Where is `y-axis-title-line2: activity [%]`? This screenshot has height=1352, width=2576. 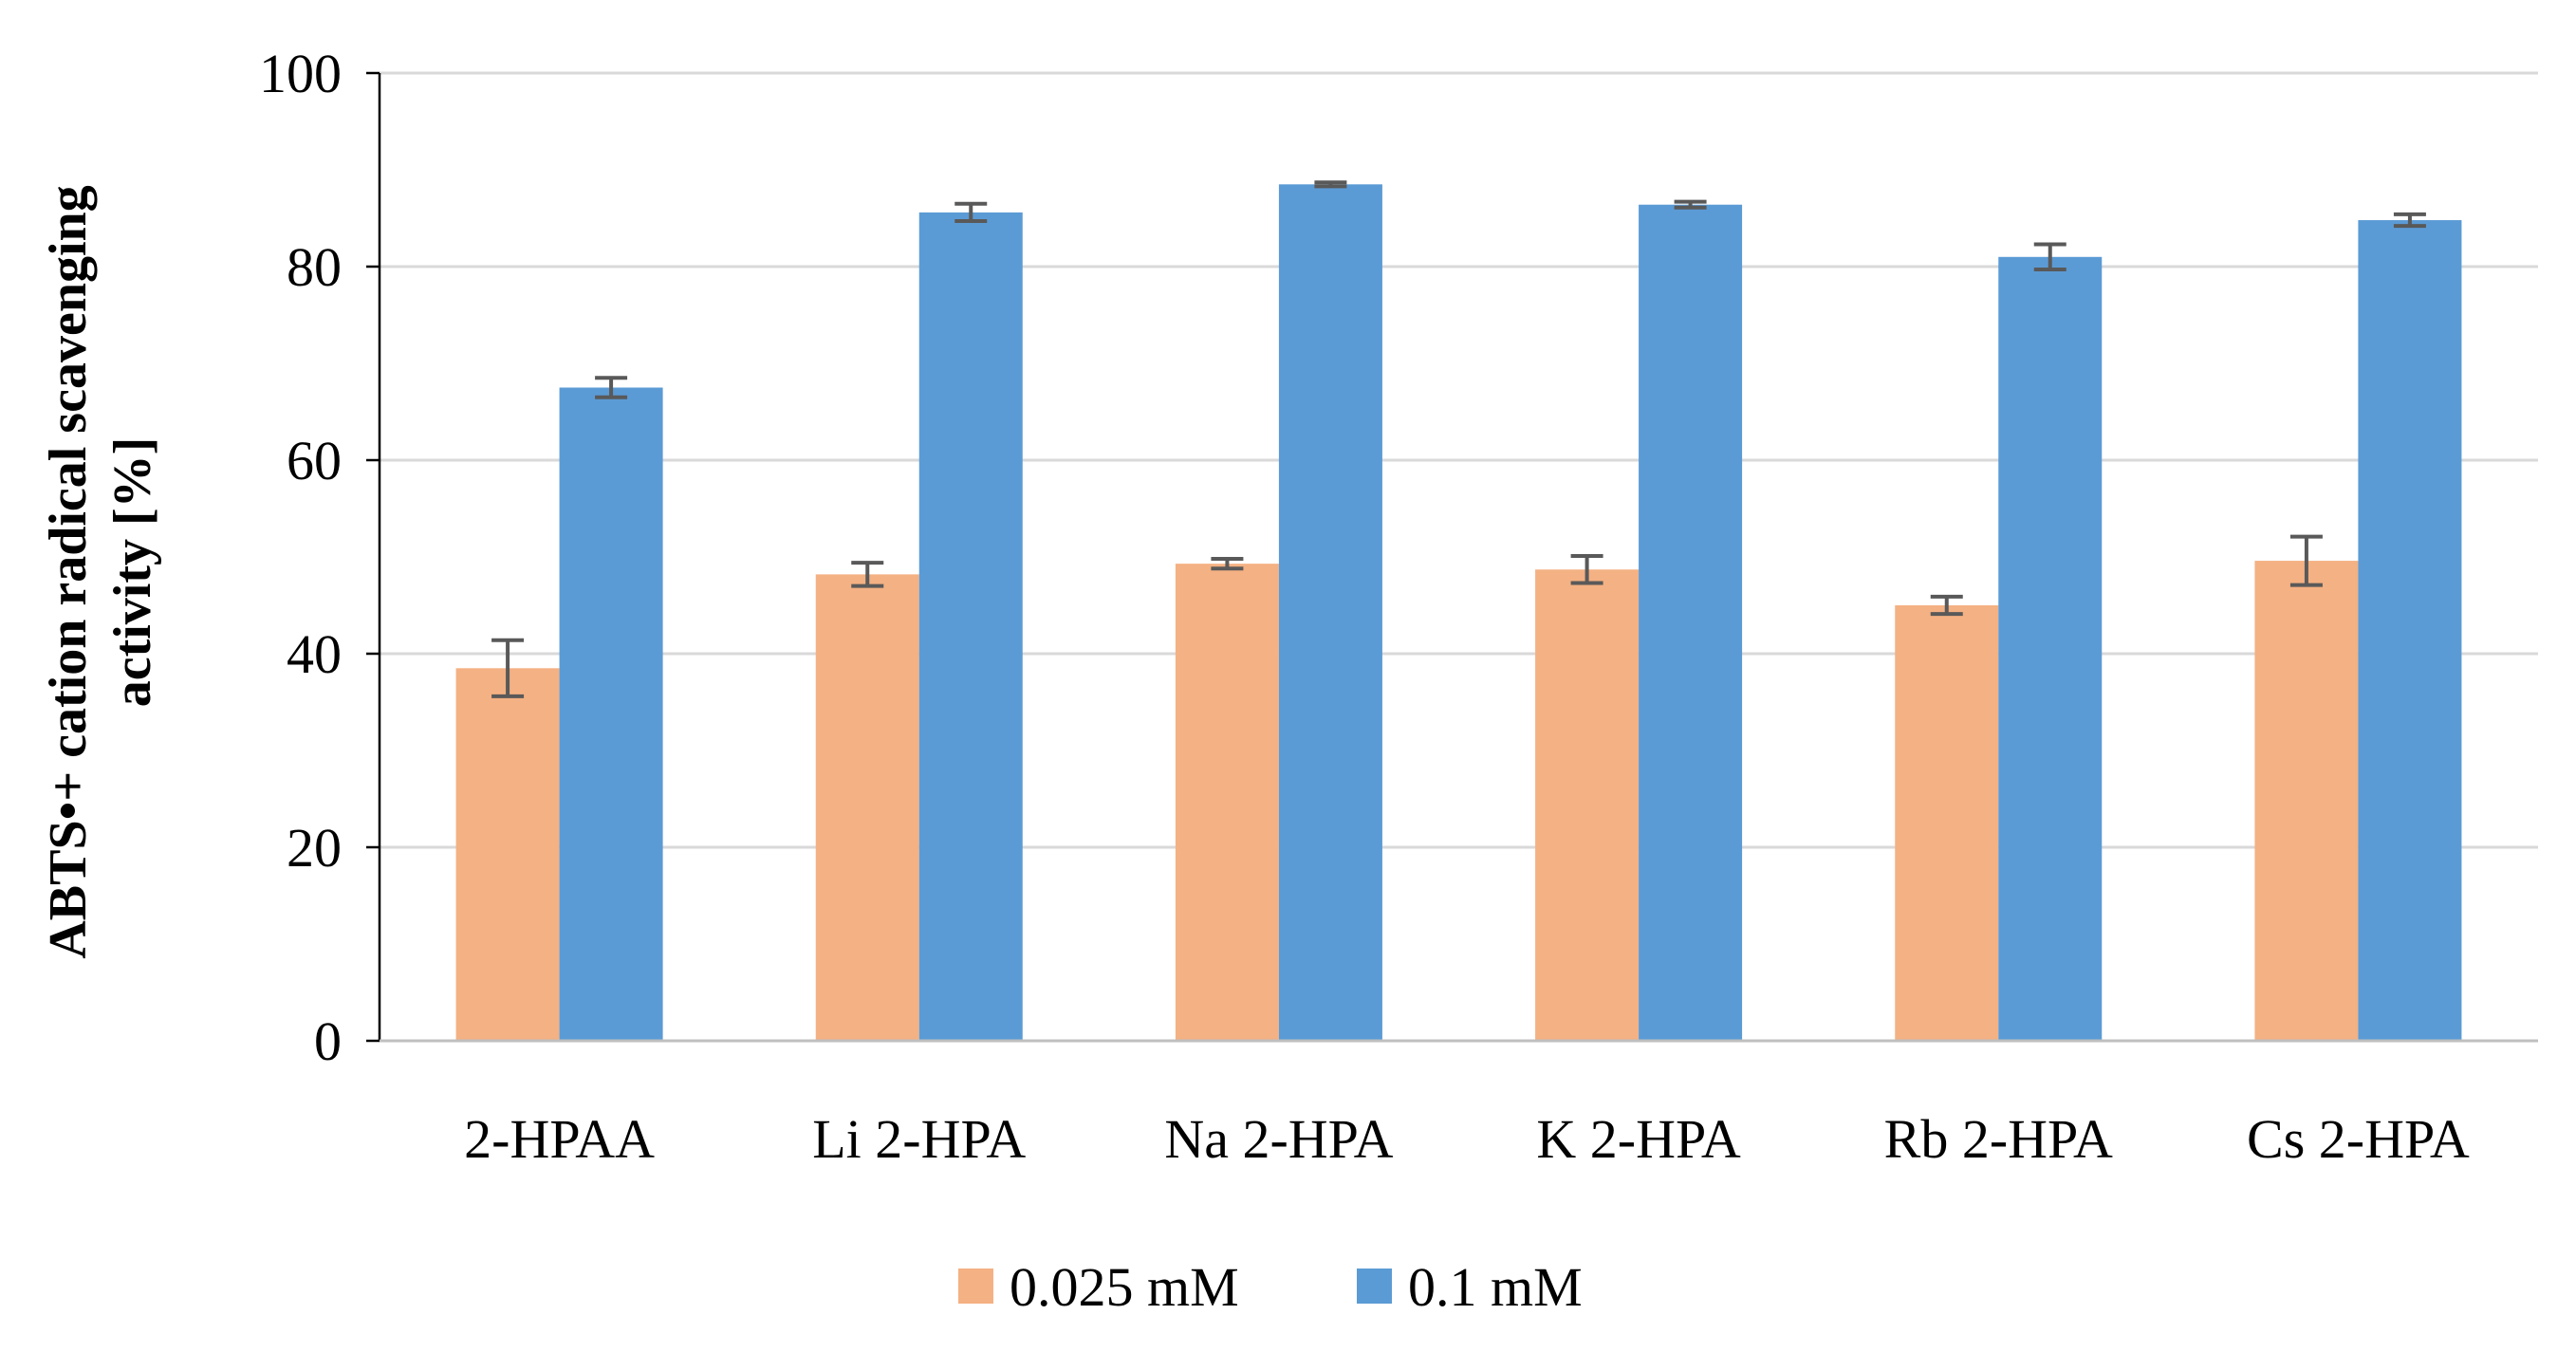
y-axis-title-line2: activity [%] is located at coordinates (132, 572).